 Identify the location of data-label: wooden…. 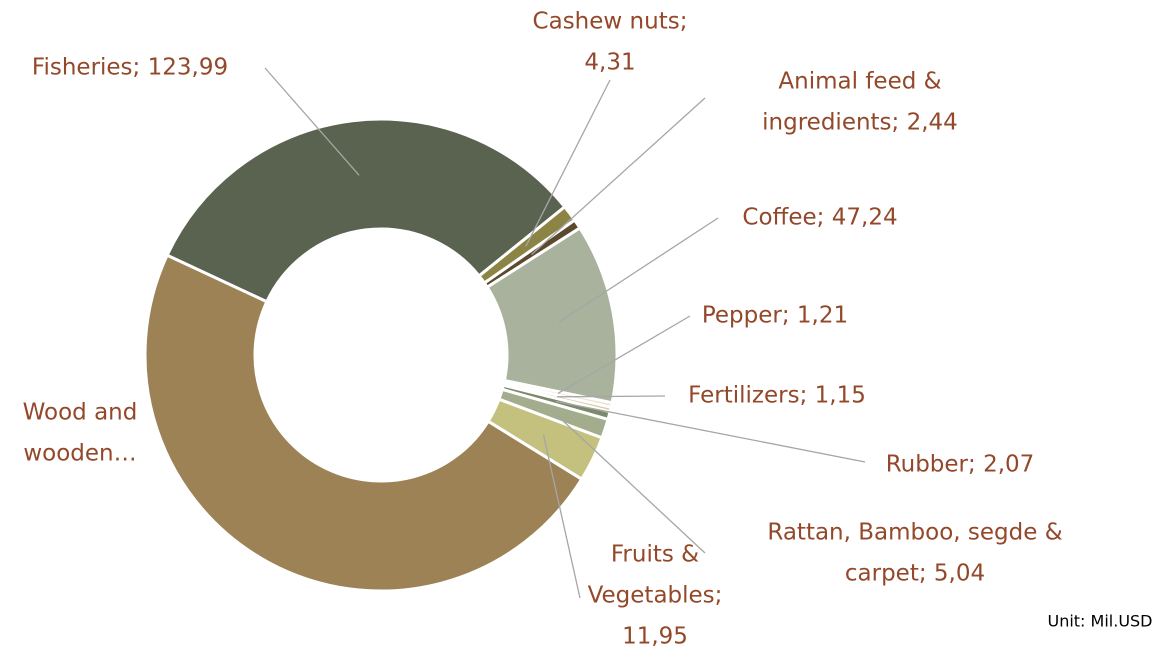
(79, 454).